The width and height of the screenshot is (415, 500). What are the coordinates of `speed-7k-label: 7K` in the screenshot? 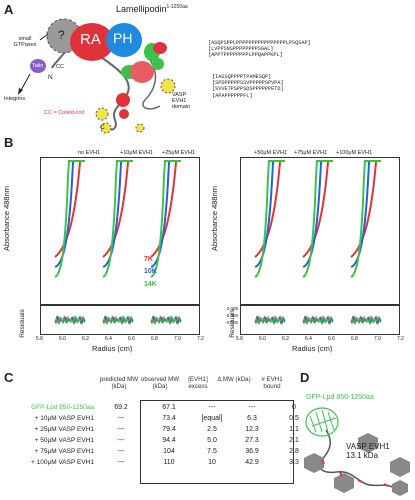 It's located at (148, 259).